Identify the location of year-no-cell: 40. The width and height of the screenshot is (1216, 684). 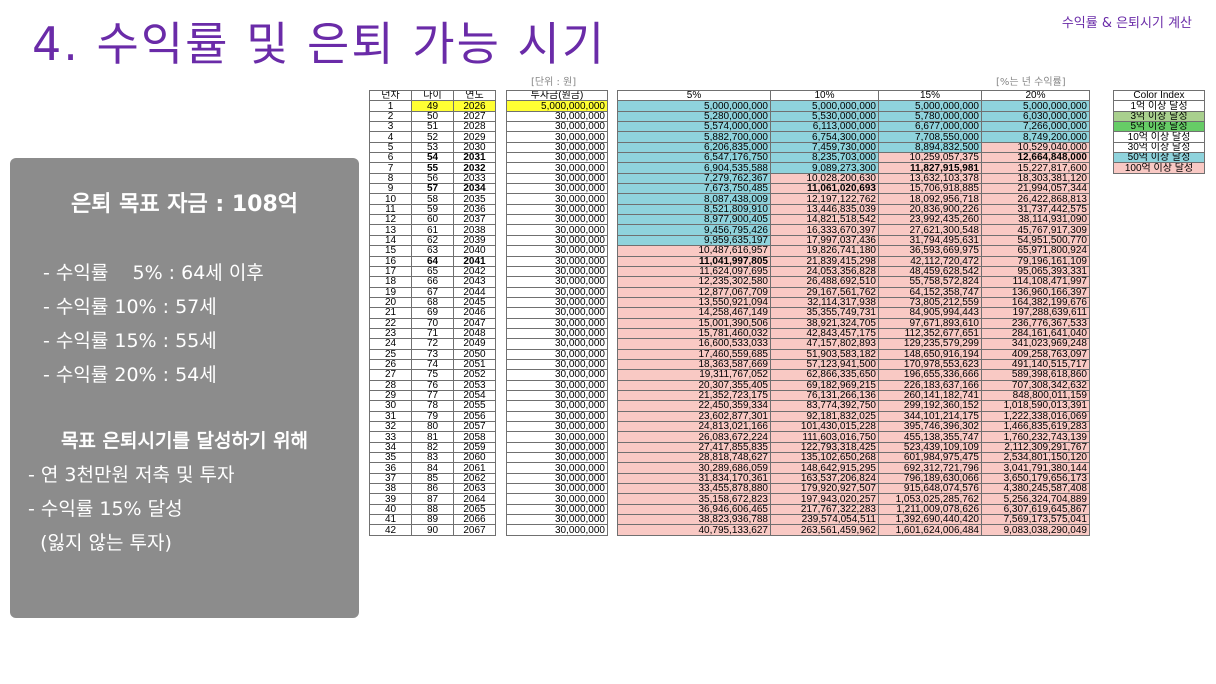
(390, 509).